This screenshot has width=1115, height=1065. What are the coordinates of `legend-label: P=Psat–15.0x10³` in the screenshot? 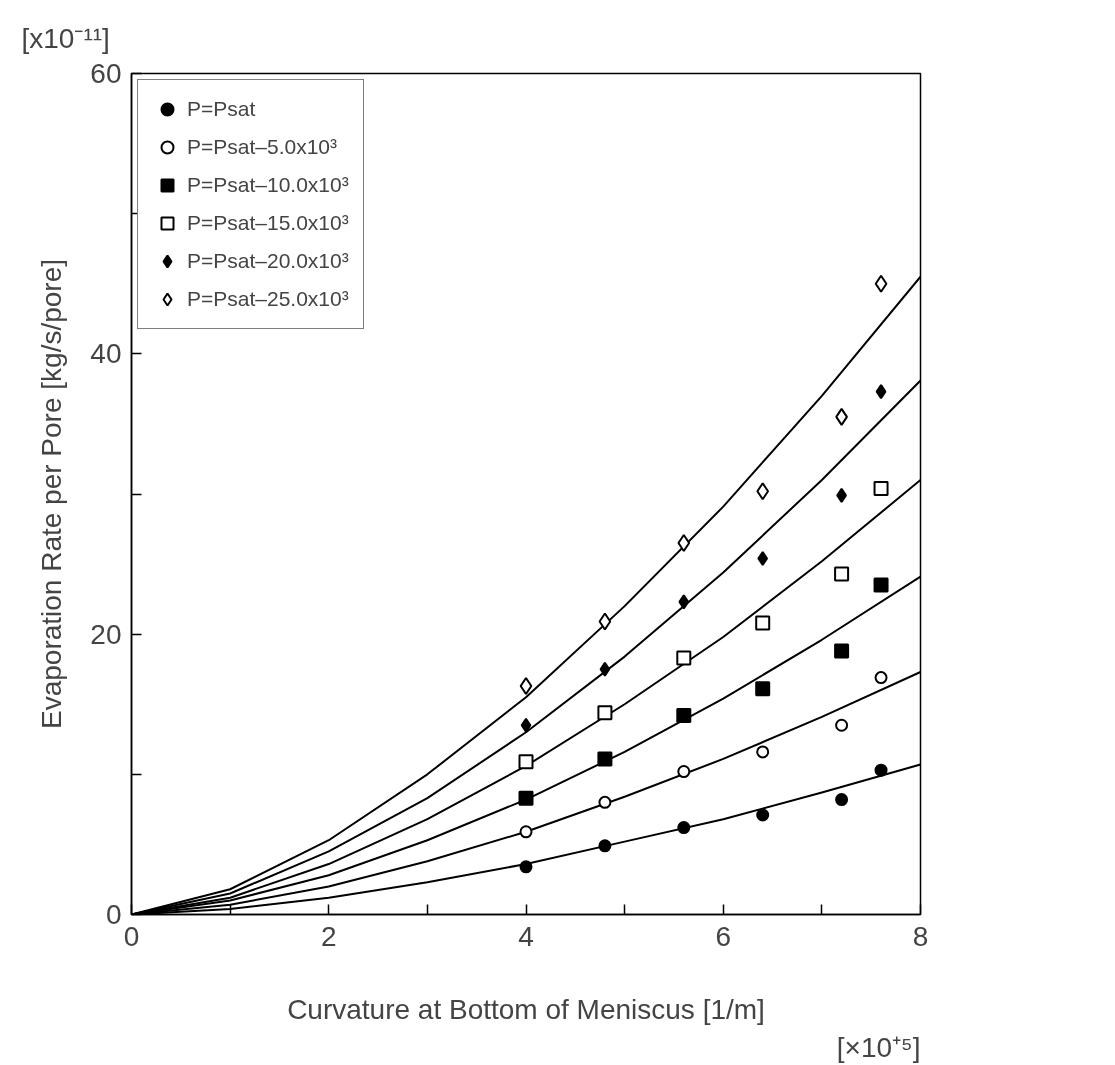 It's located at (268, 223).